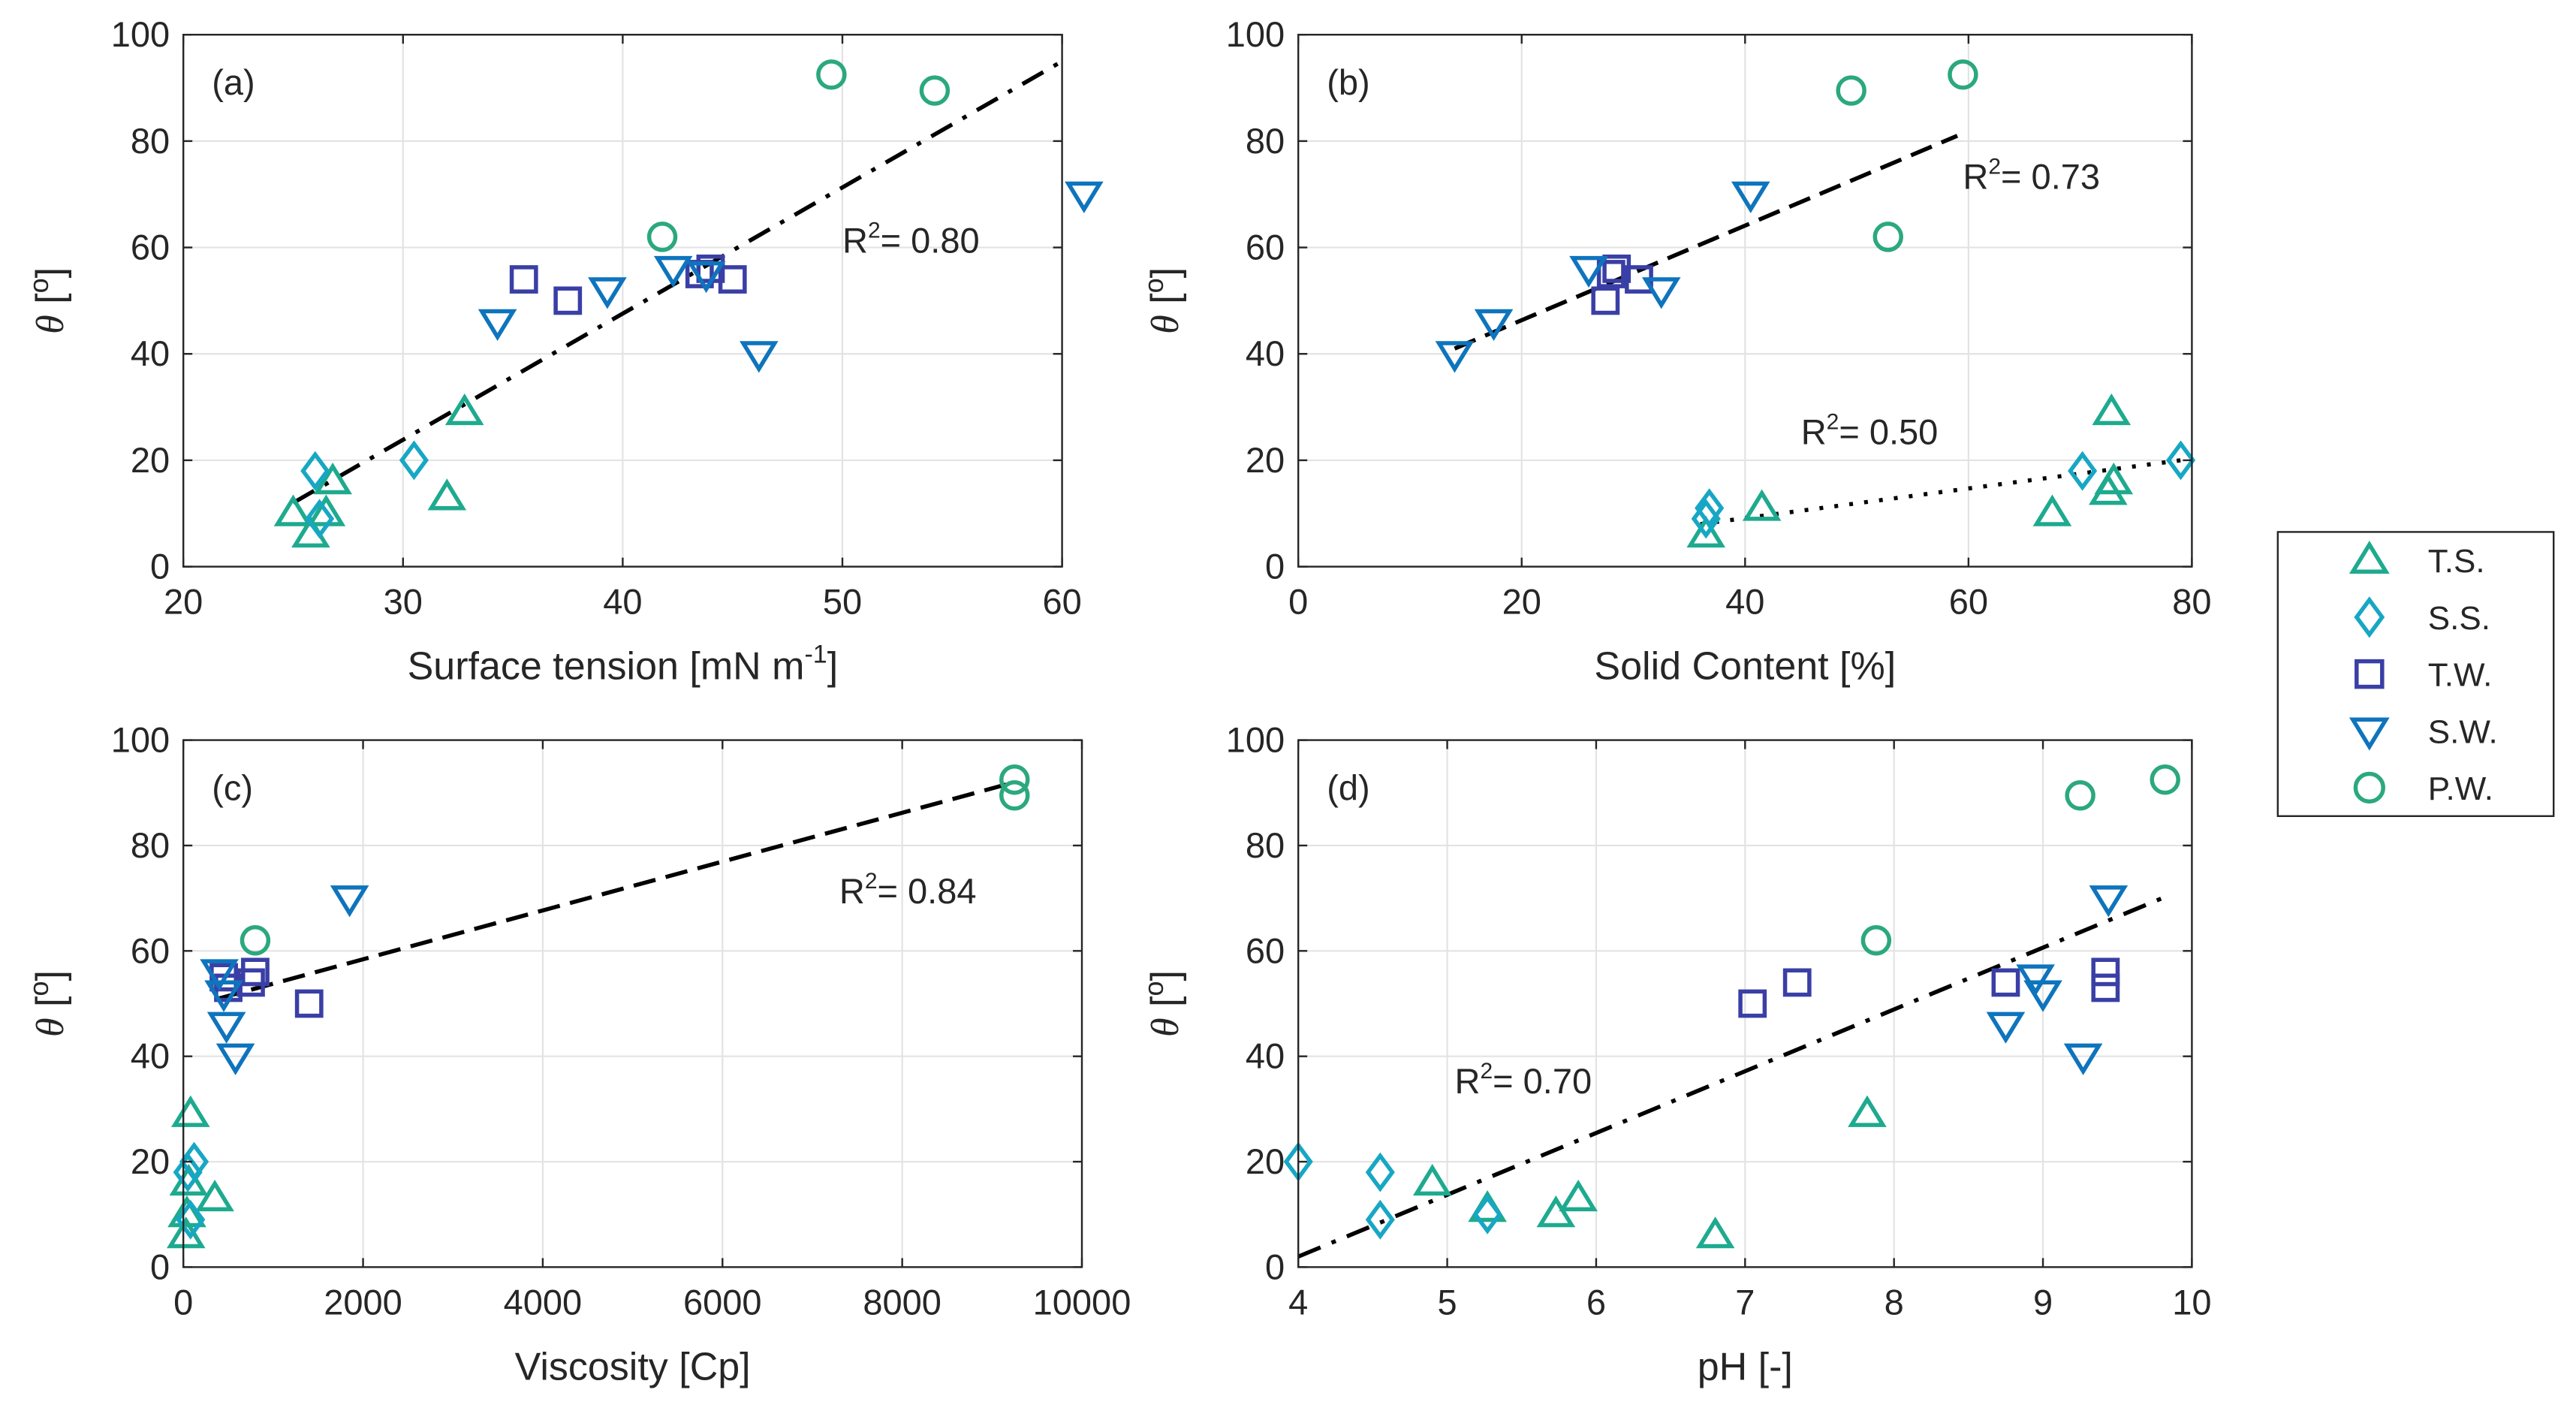  Describe the element at coordinates (404, 602) in the screenshot. I see `x-tick-label: 30` at that location.